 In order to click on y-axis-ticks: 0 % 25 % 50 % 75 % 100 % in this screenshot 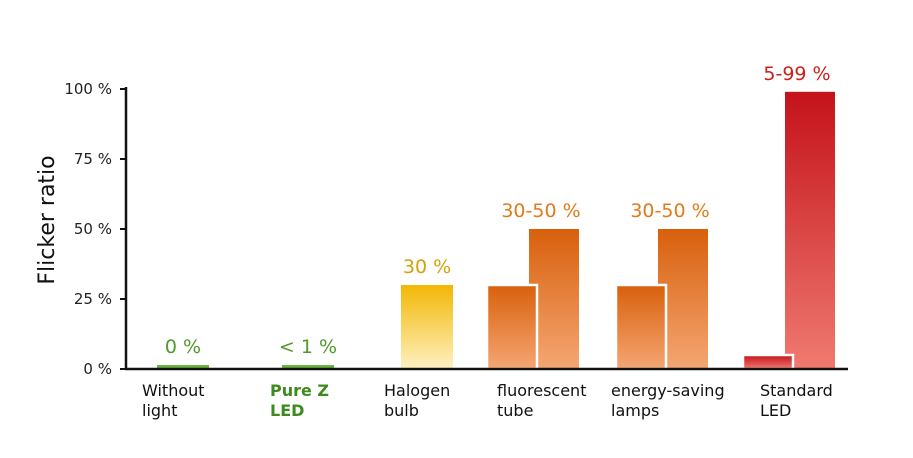, I will do `click(95, 229)`.